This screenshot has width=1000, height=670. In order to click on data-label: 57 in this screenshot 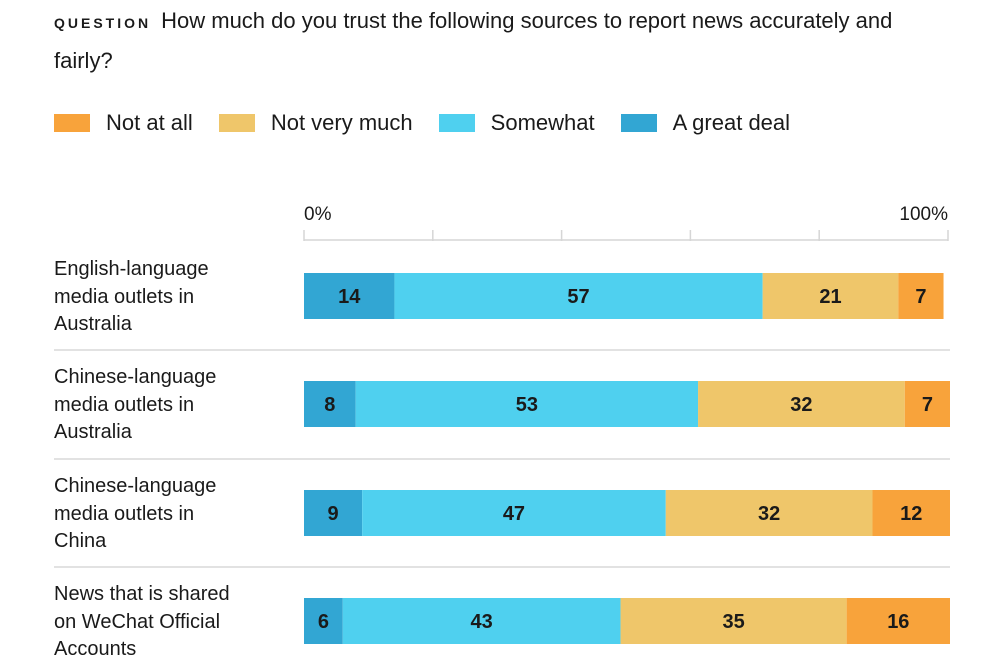, I will do `click(578, 297)`.